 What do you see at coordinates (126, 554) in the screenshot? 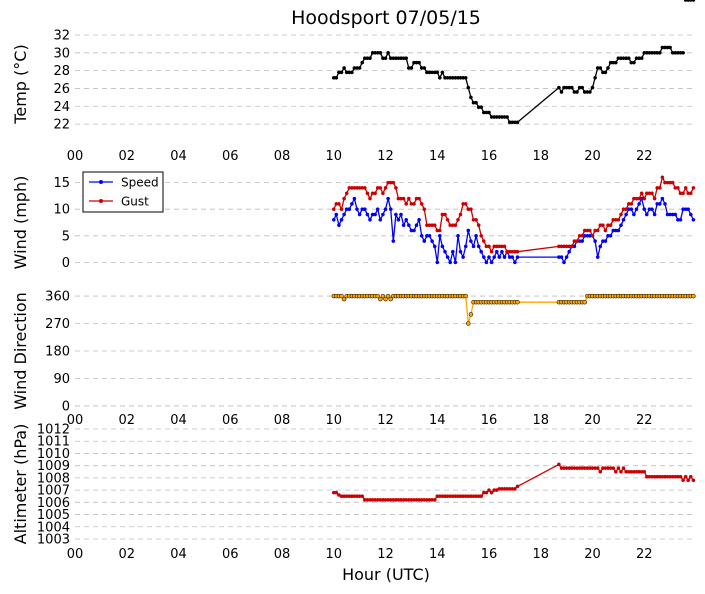
I see `x-tick-label-alt-1: 02` at bounding box center [126, 554].